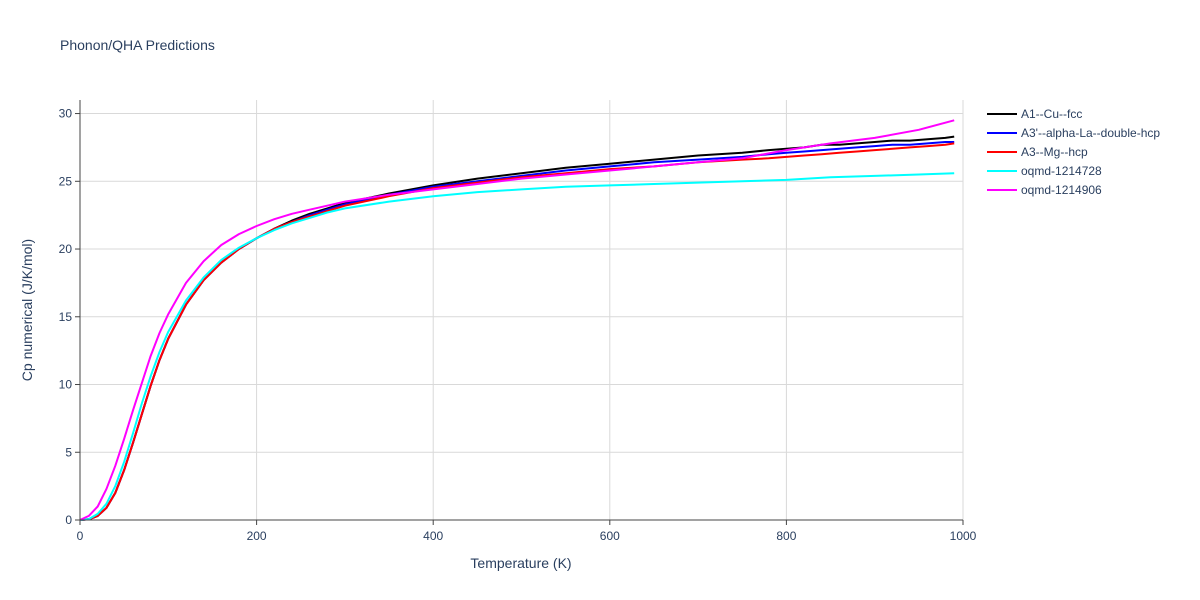 The width and height of the screenshot is (1200, 600). I want to click on x-tick-label: 400, so click(433, 536).